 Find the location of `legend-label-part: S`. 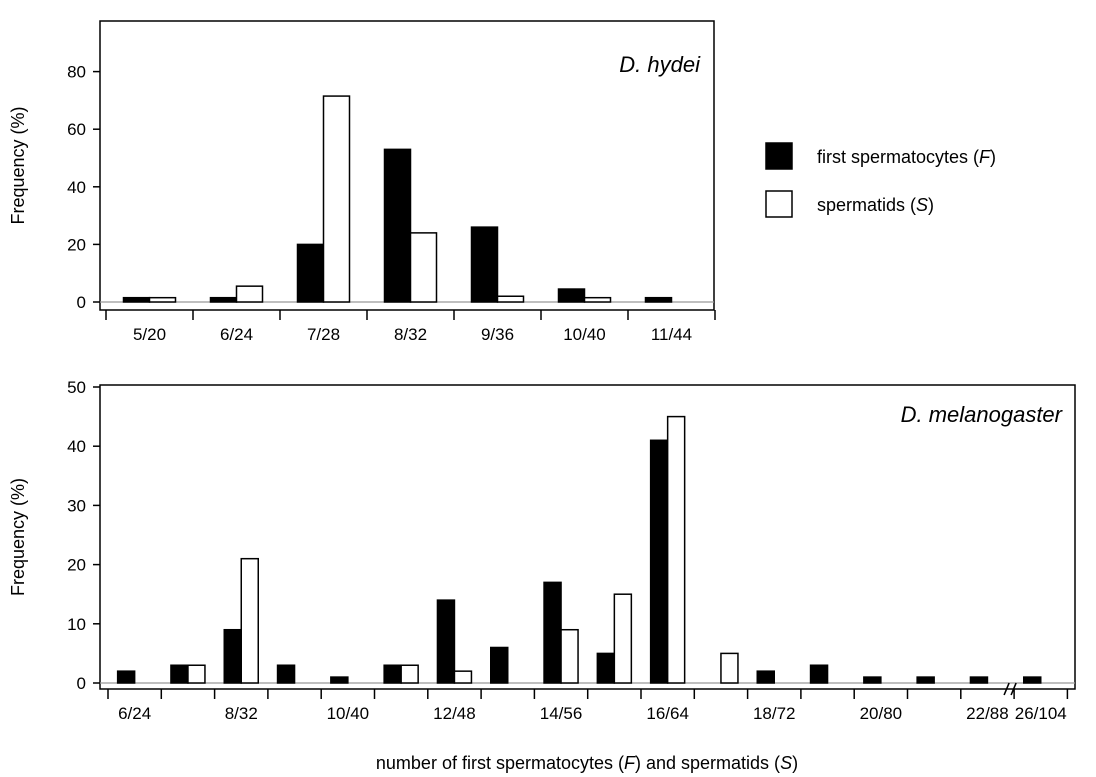

legend-label-part: S is located at coordinates (922, 205).